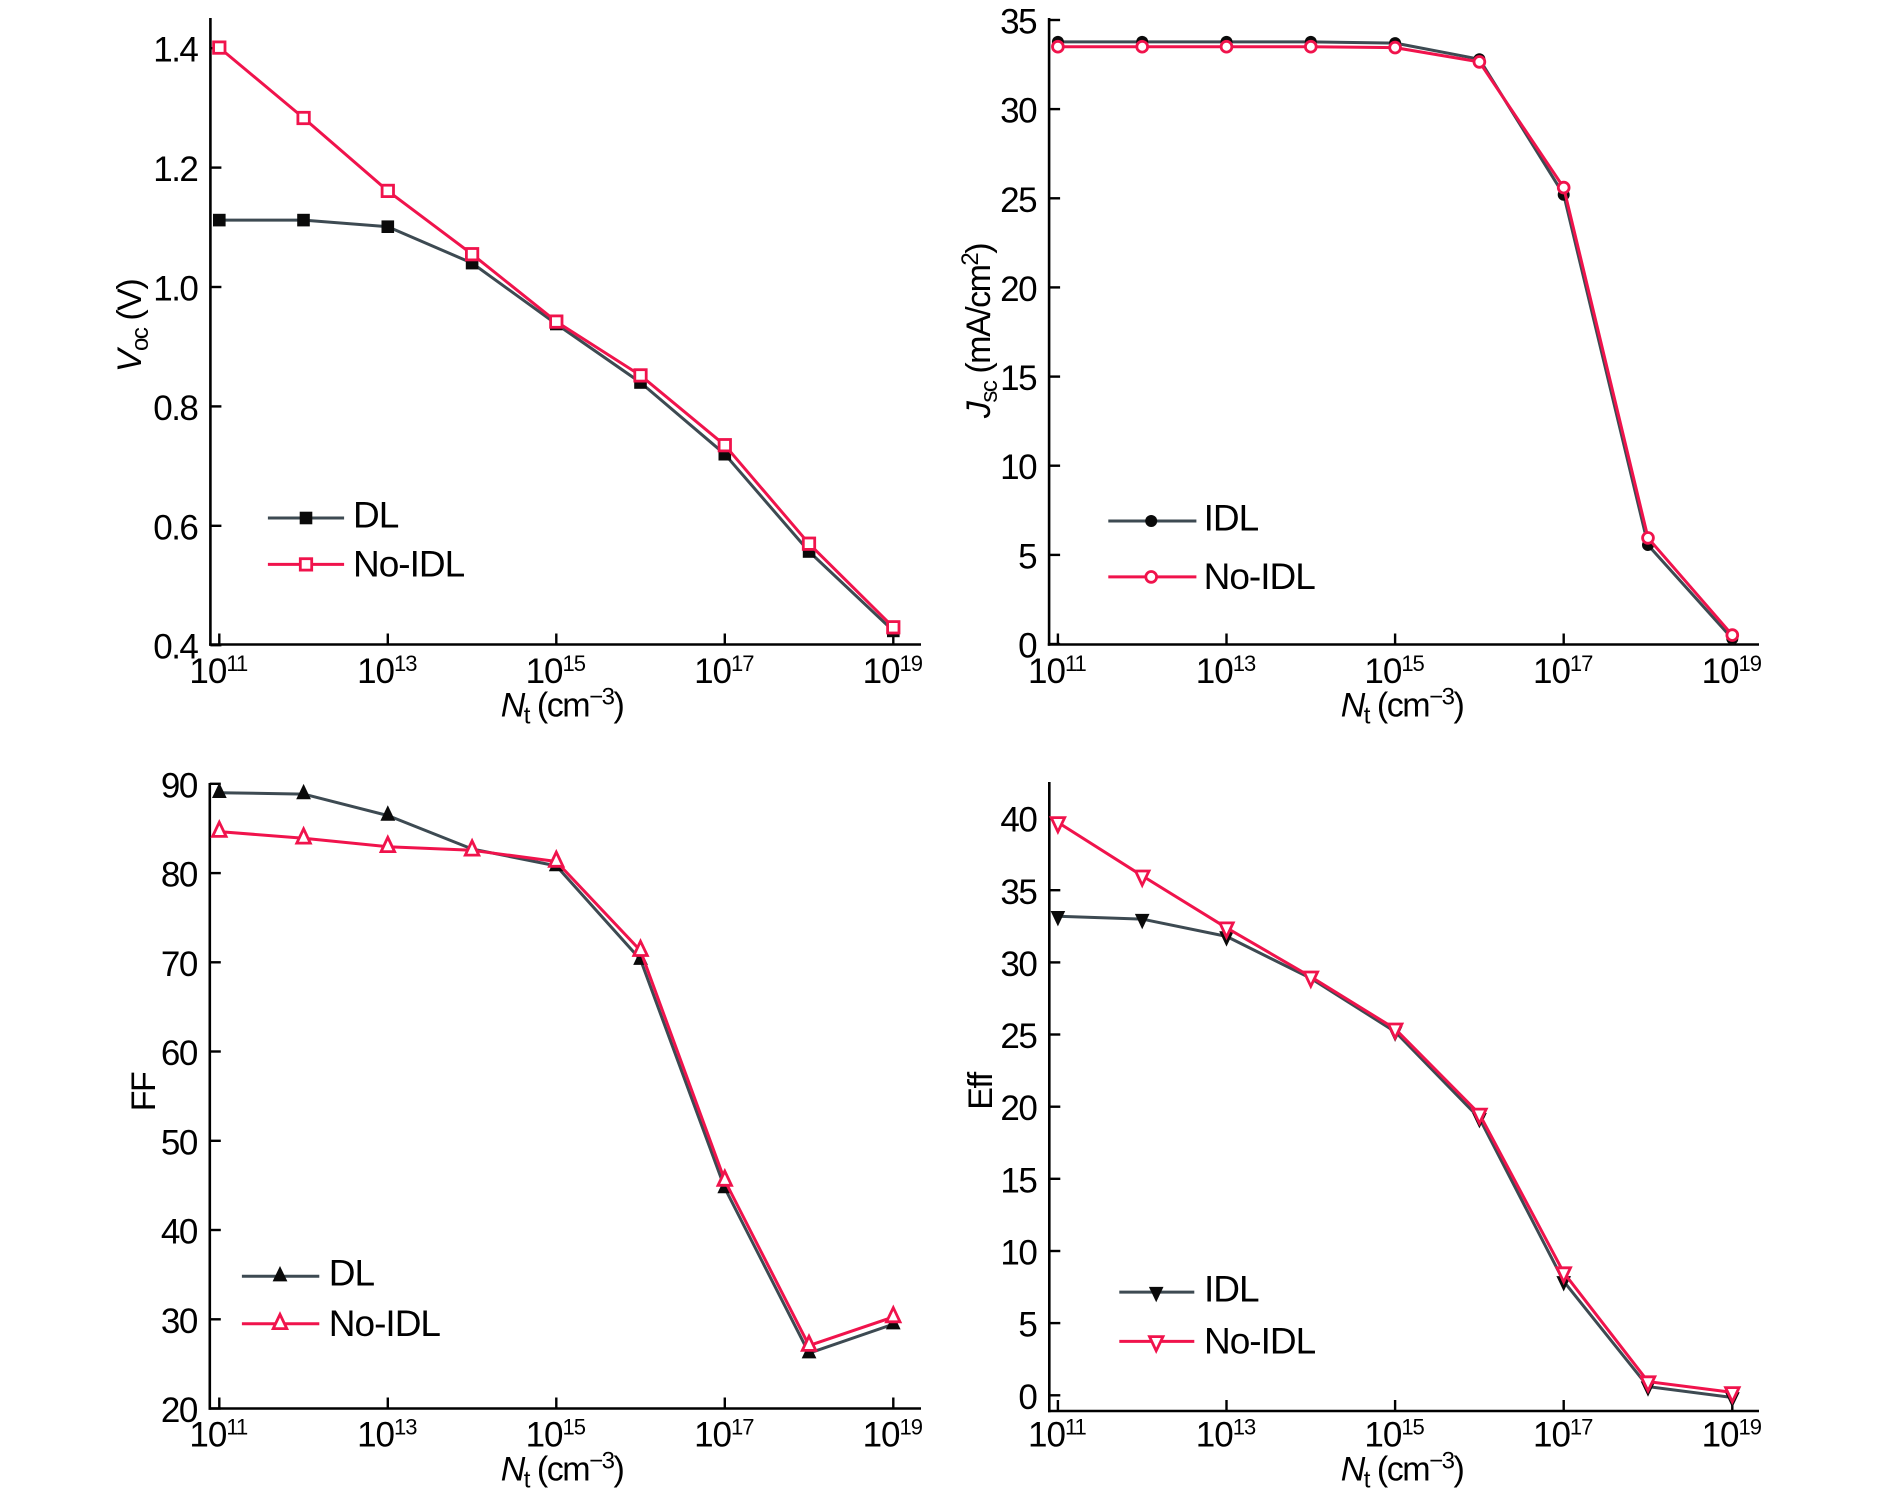 The image size is (1890, 1505). What do you see at coordinates (980, 331) in the screenshot?
I see `svg-text: Jsc (mA/cm2)` at bounding box center [980, 331].